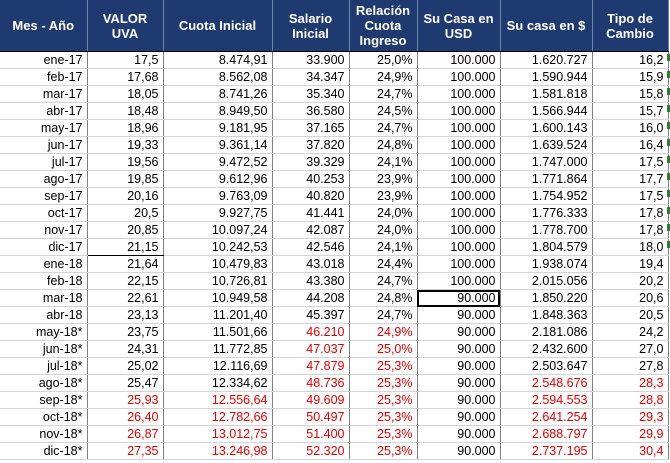  What do you see at coordinates (218, 94) in the screenshot?
I see `cell-cuota: 8.741,26` at bounding box center [218, 94].